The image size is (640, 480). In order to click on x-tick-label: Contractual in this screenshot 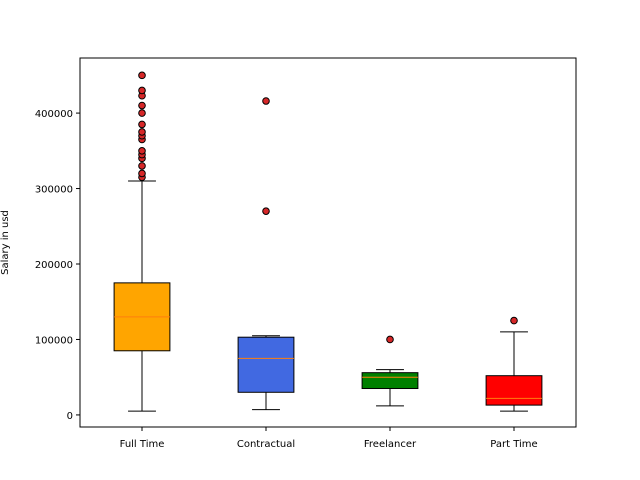, I will do `click(266, 444)`.